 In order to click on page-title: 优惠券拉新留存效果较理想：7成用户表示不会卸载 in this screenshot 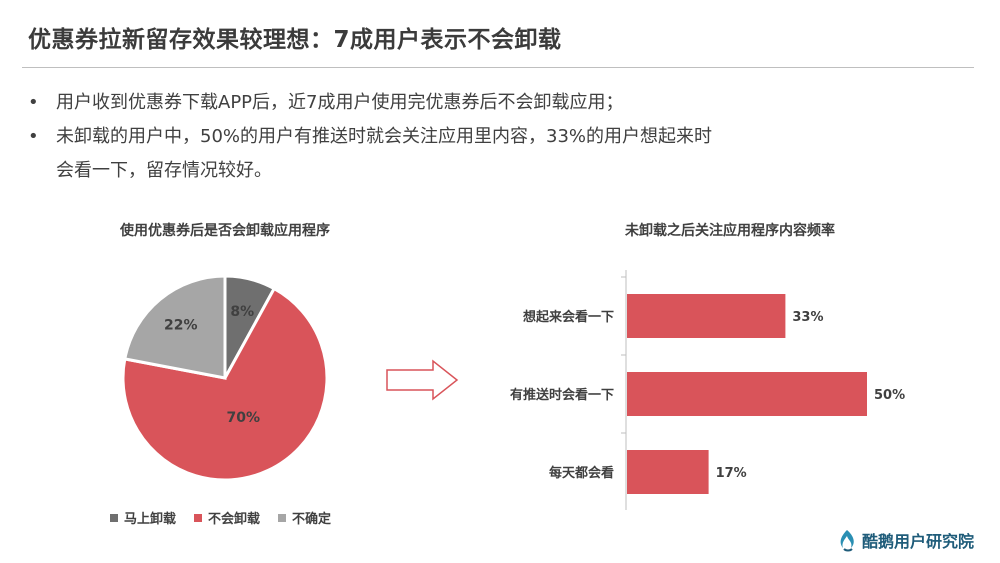, I will do `click(295, 40)`.